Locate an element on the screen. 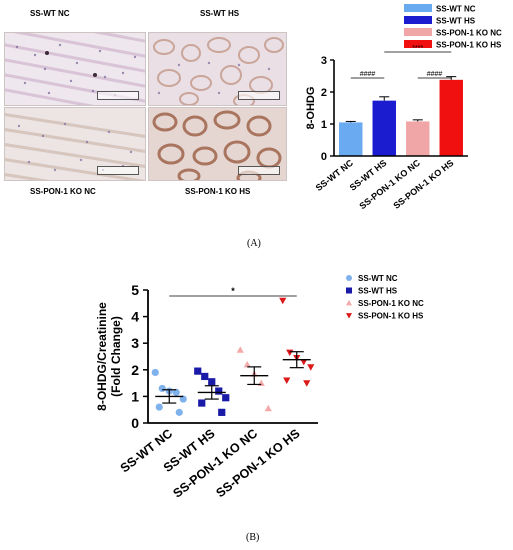 The width and height of the screenshot is (513, 550). micrograph-wt-nc-image is located at coordinates (75, 69).